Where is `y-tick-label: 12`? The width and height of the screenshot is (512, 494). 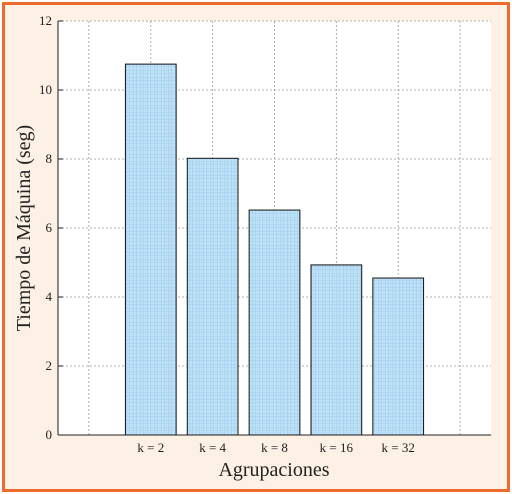
y-tick-label: 12 is located at coordinates (45, 20).